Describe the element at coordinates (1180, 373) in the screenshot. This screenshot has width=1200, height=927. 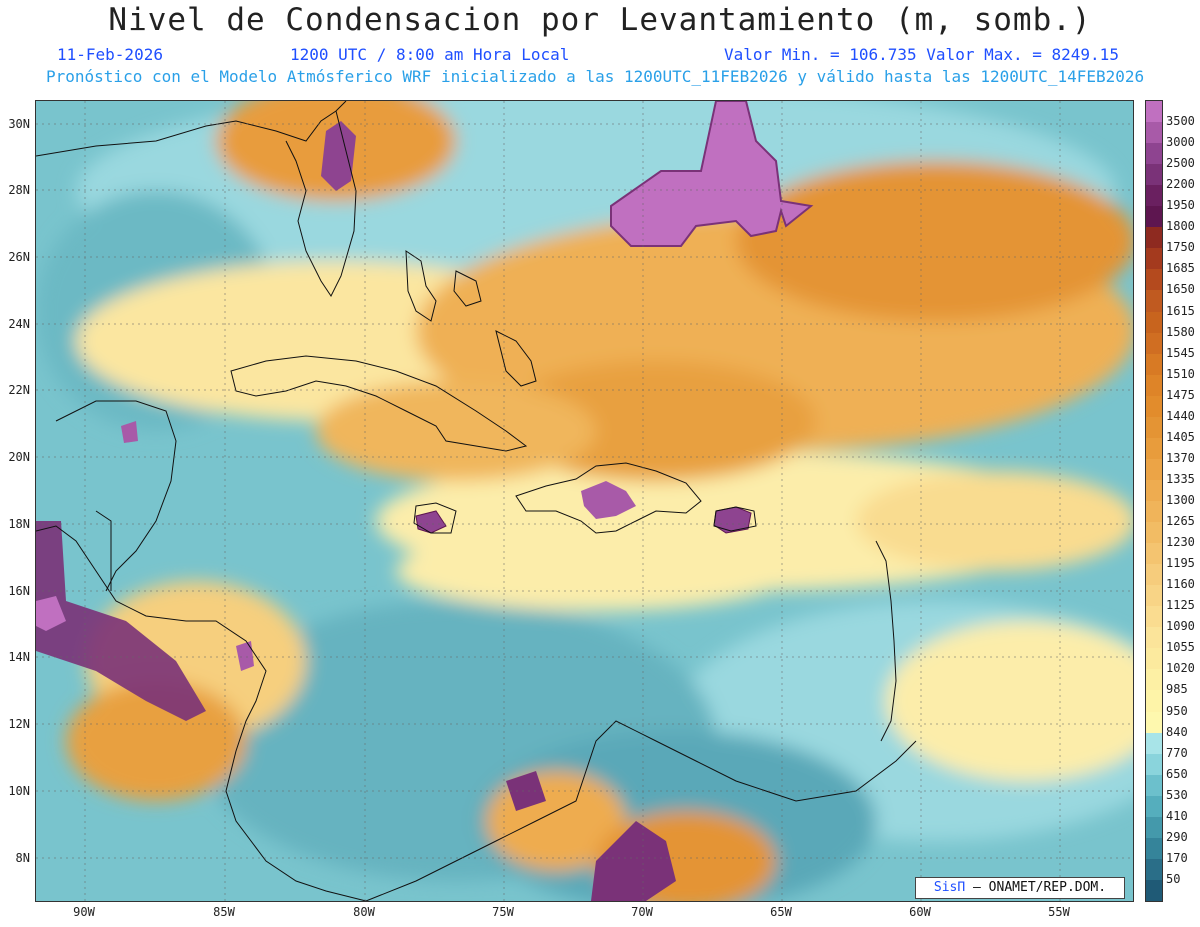
I see `legend-level-label: 1510` at that location.